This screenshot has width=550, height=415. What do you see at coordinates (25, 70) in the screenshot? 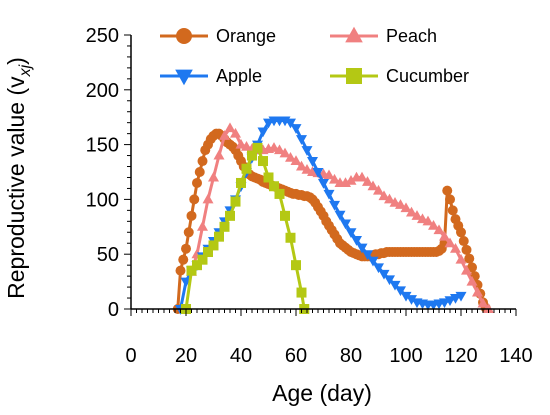
I see `y-axis-title-sub: xj` at bounding box center [25, 70].